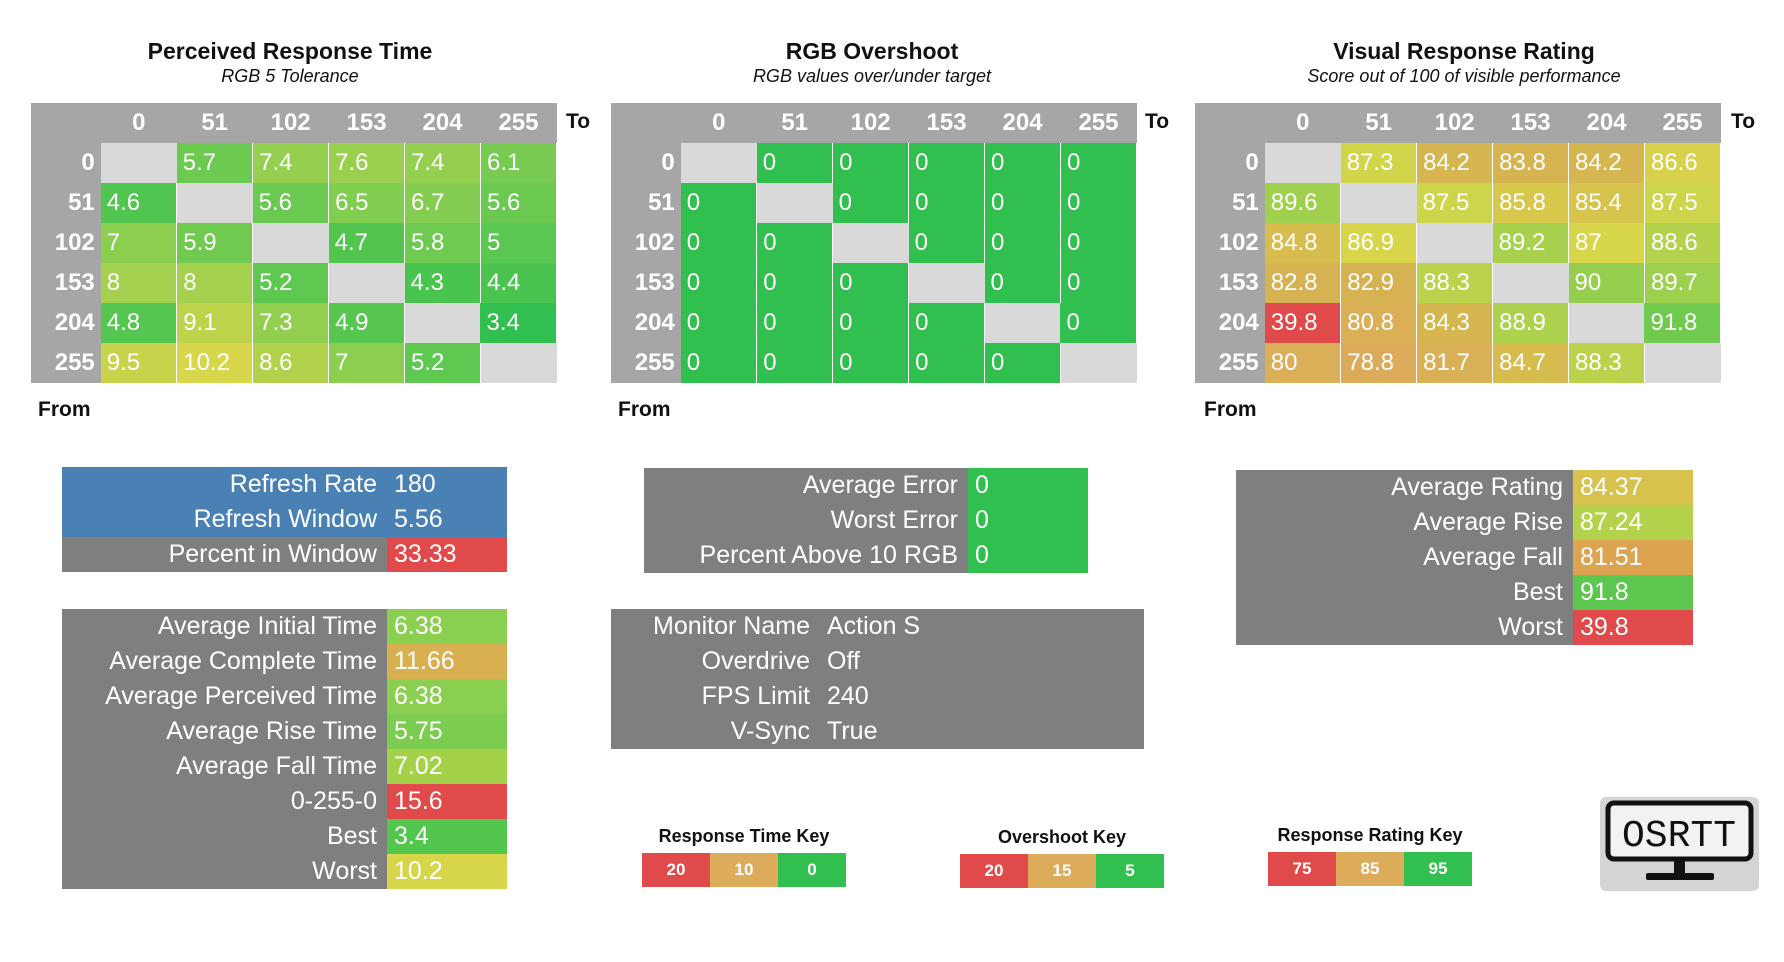 The width and height of the screenshot is (1784, 962). I want to click on heatmap-row: 0 5.7 7.4 7.6 7.4 6.1, so click(294, 163).